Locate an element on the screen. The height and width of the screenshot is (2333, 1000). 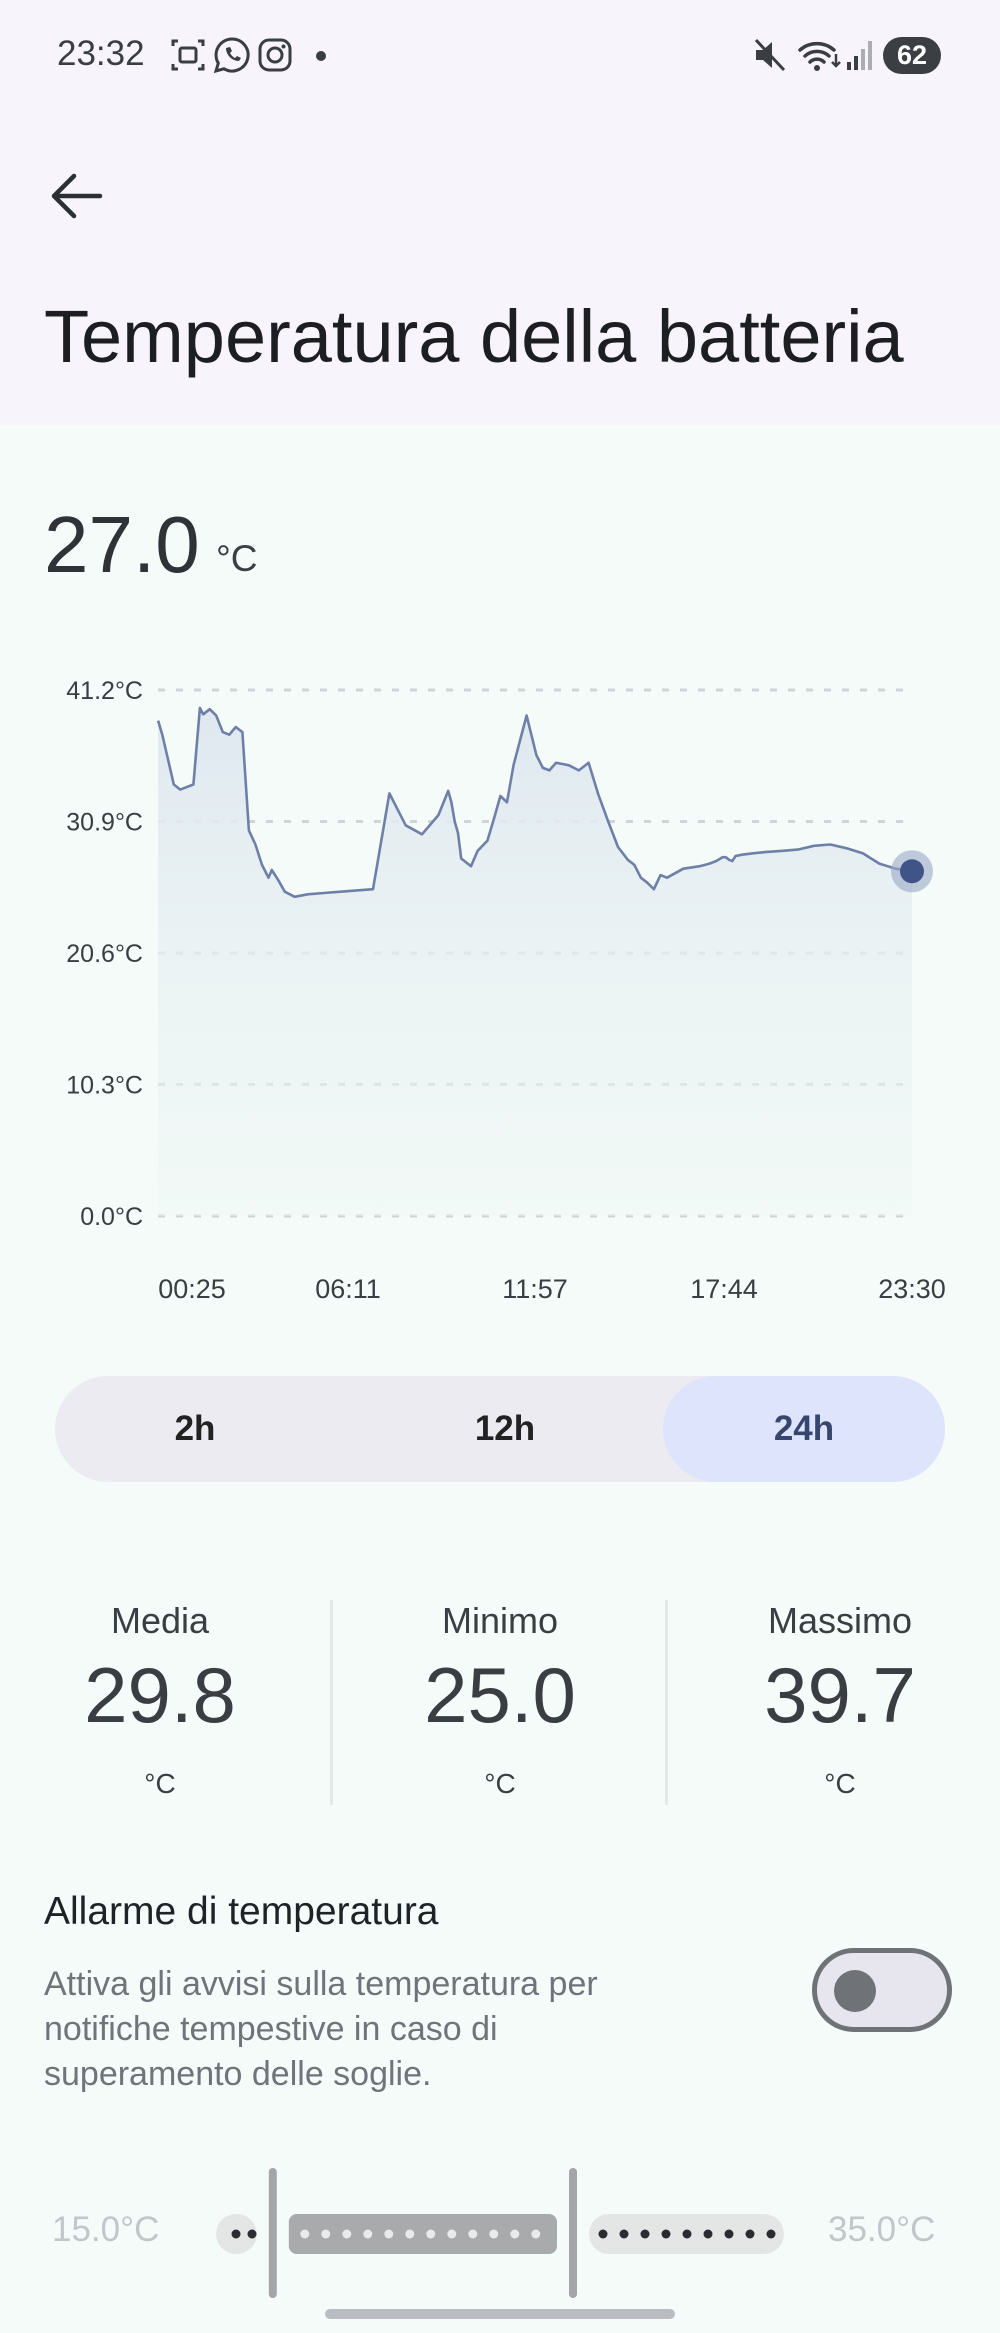
stat-average: Media 29.8 °C is located at coordinates (160, 1700).